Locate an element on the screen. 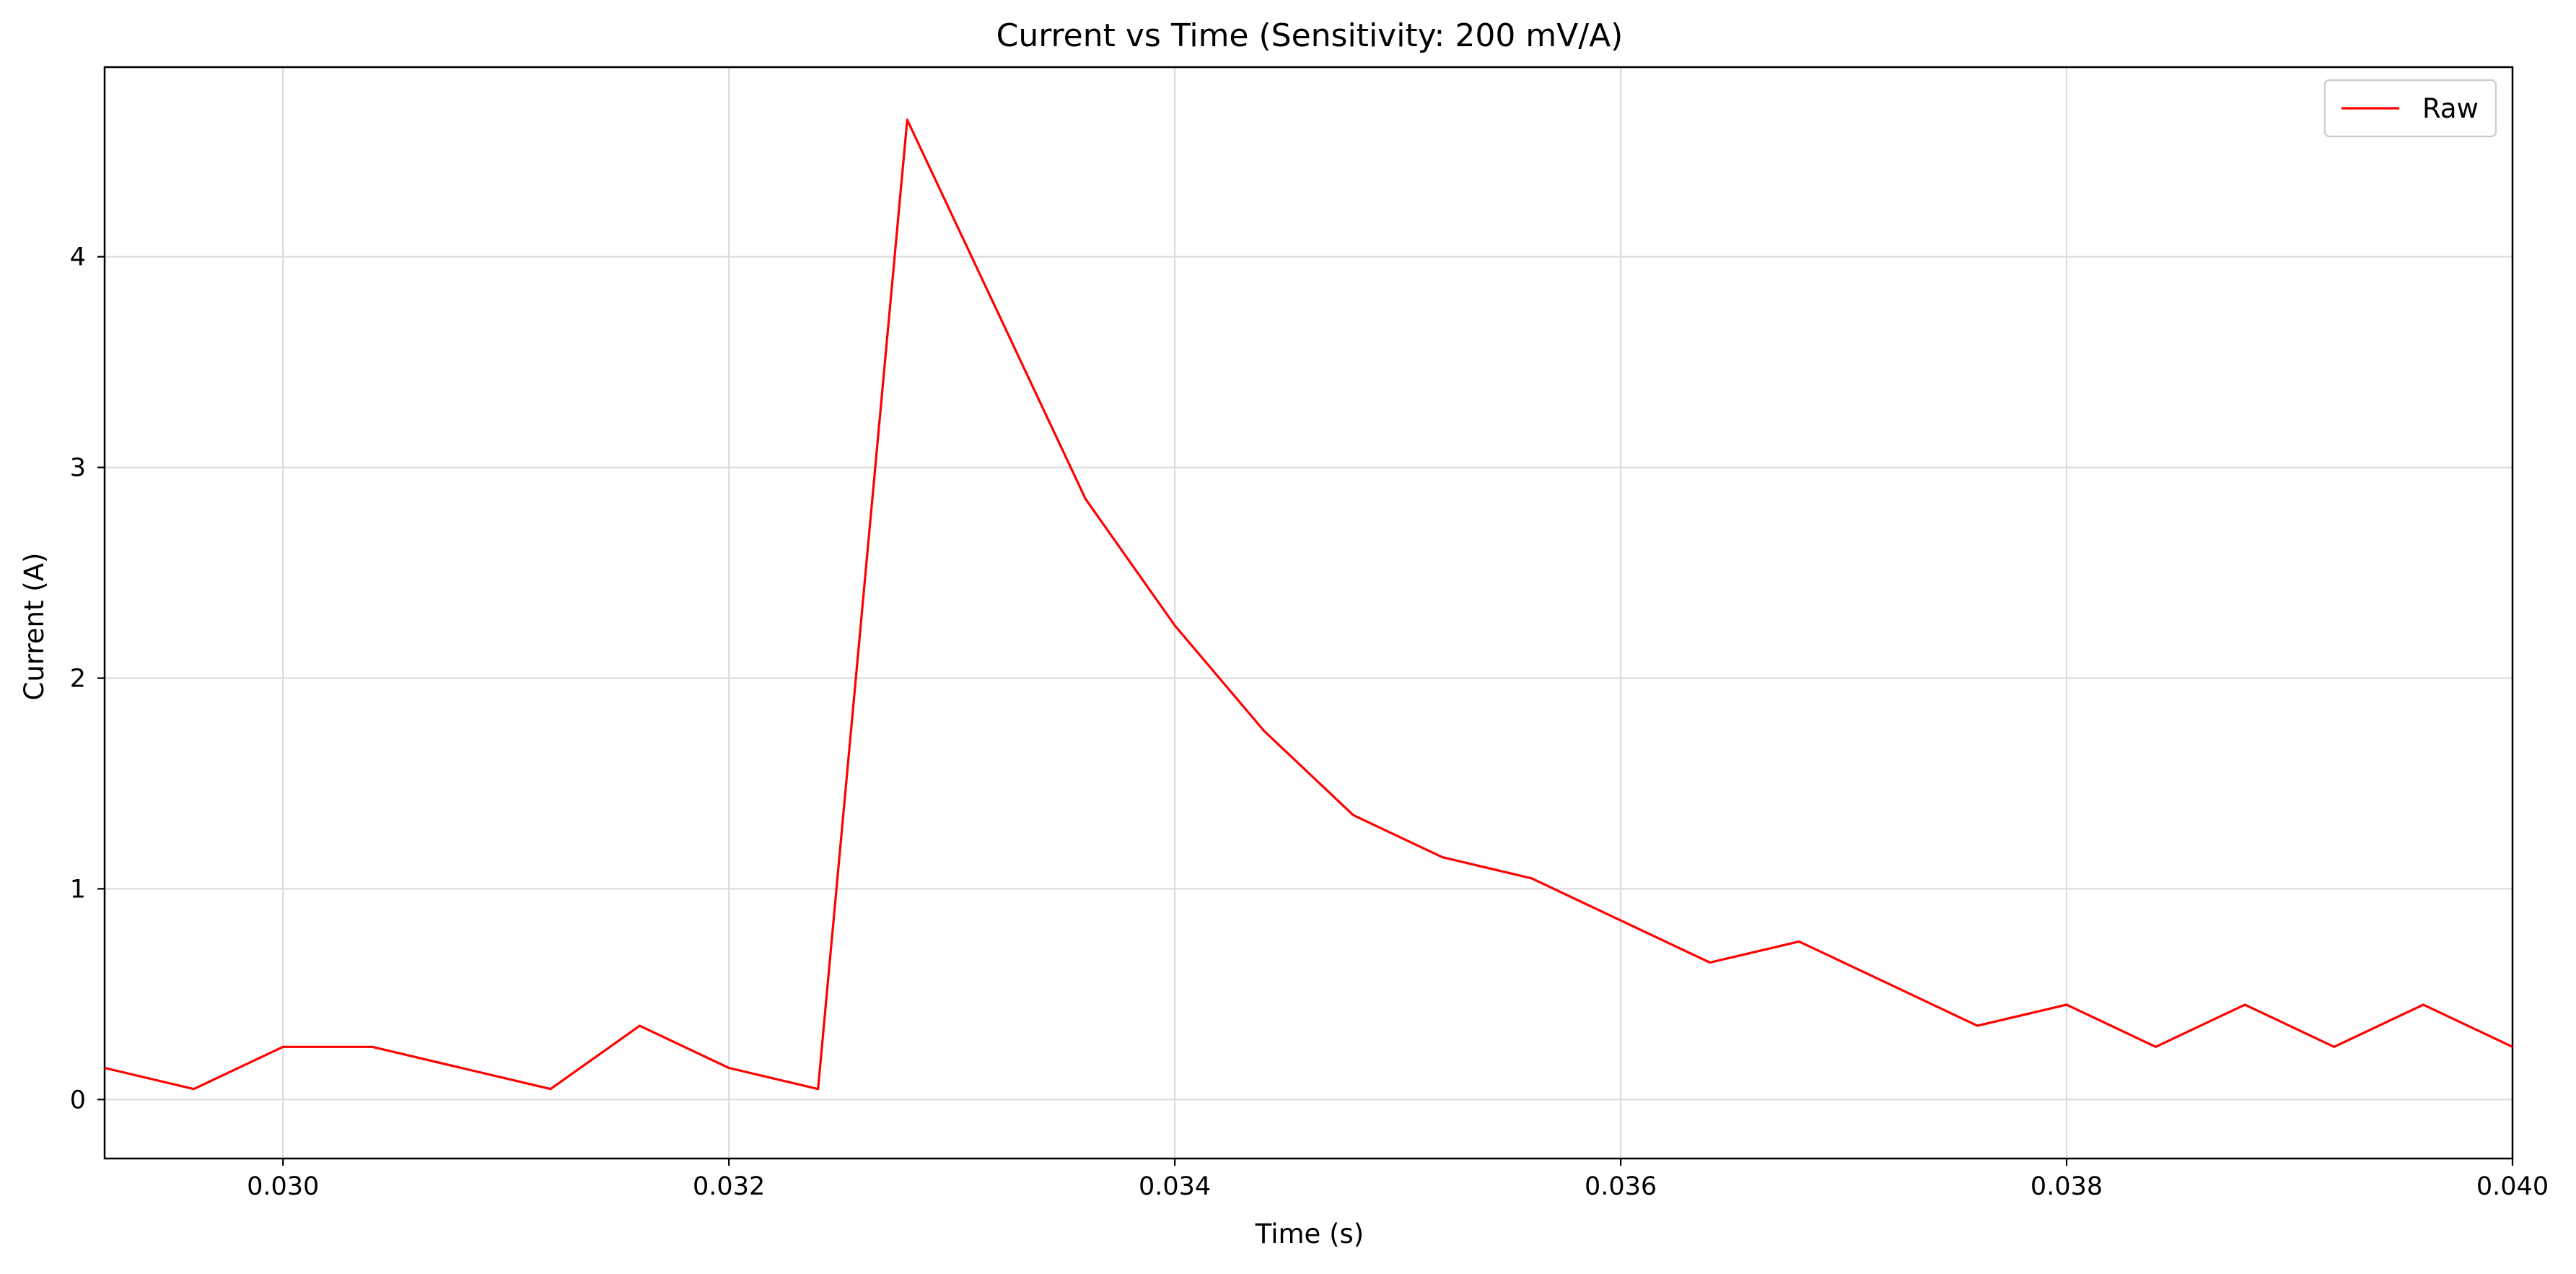  x-tick-label: 0.036 is located at coordinates (1621, 1186).